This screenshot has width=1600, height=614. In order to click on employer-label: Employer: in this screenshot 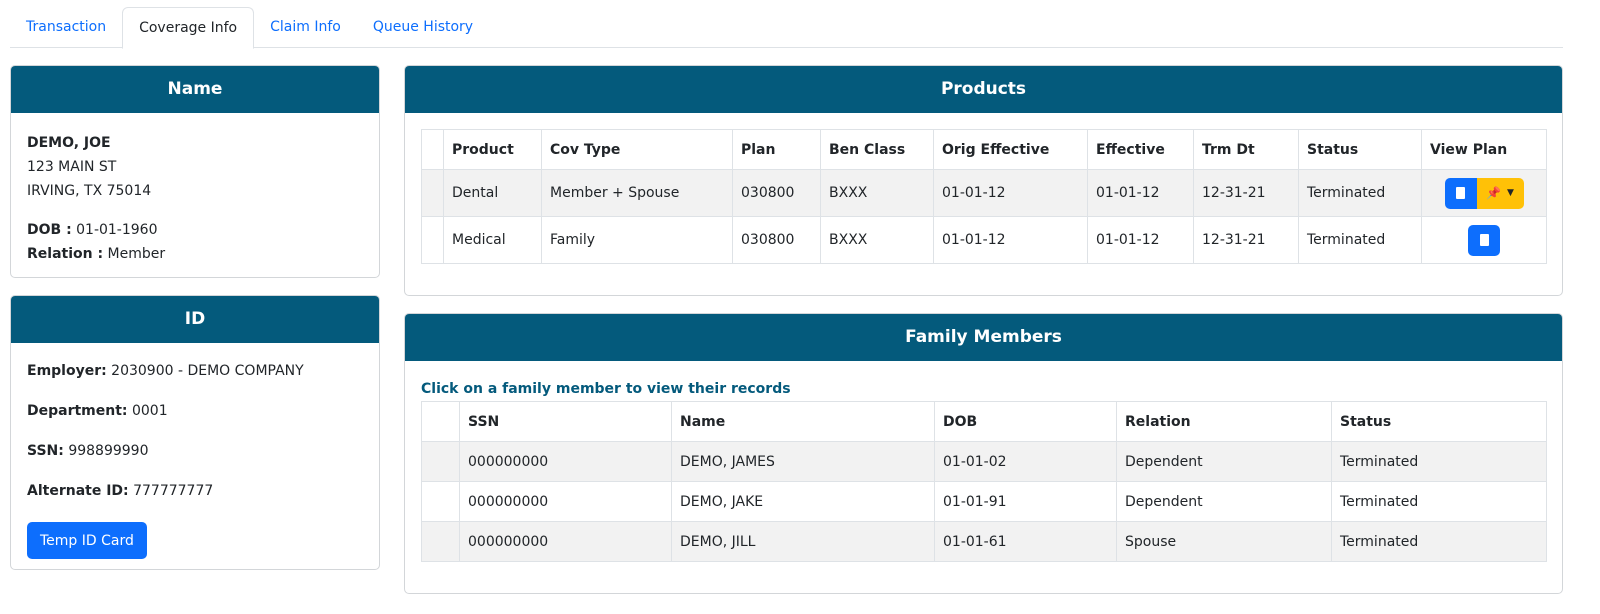, I will do `click(67, 371)`.